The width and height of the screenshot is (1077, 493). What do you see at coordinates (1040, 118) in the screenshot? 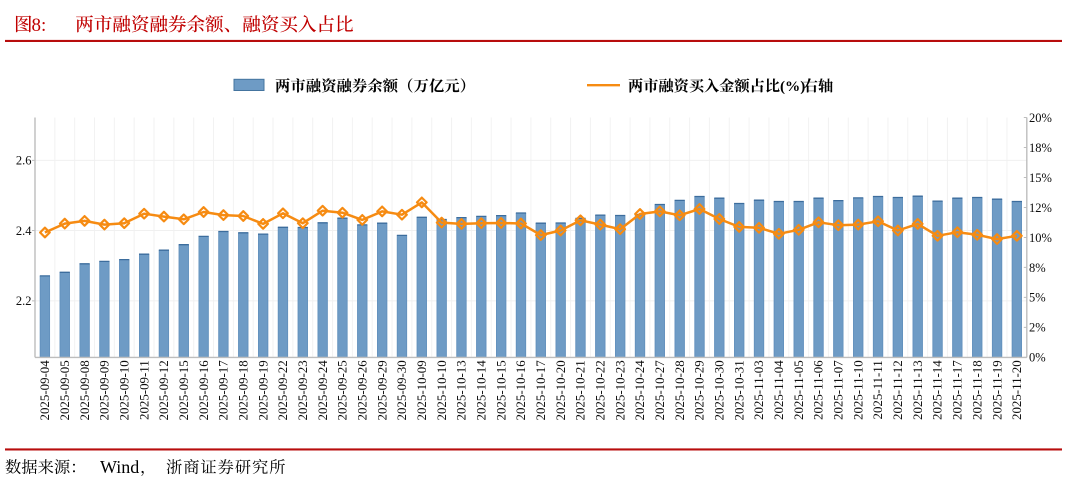
I see `svg-text: 20%` at bounding box center [1040, 118].